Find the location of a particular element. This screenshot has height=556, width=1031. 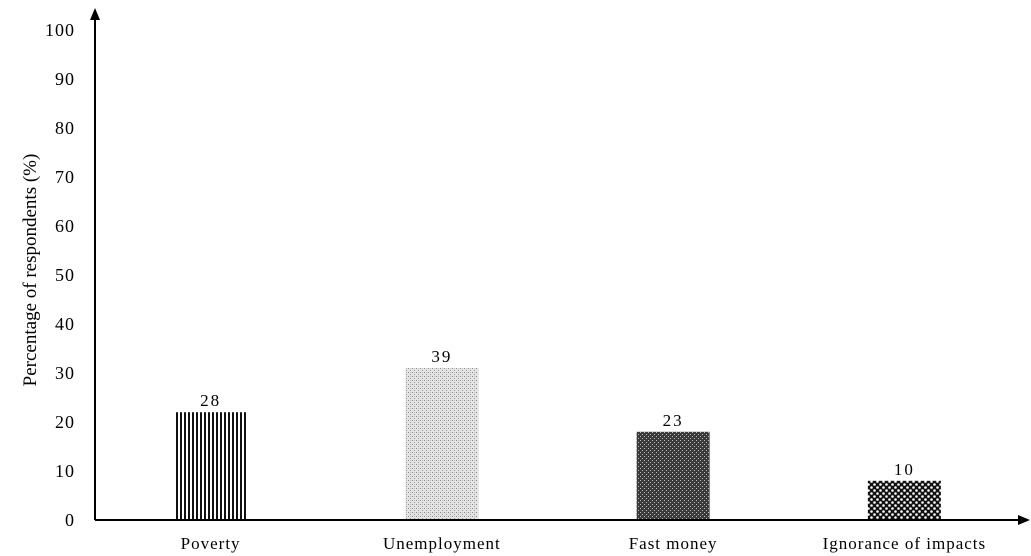

data-label: 10 is located at coordinates (904, 469).